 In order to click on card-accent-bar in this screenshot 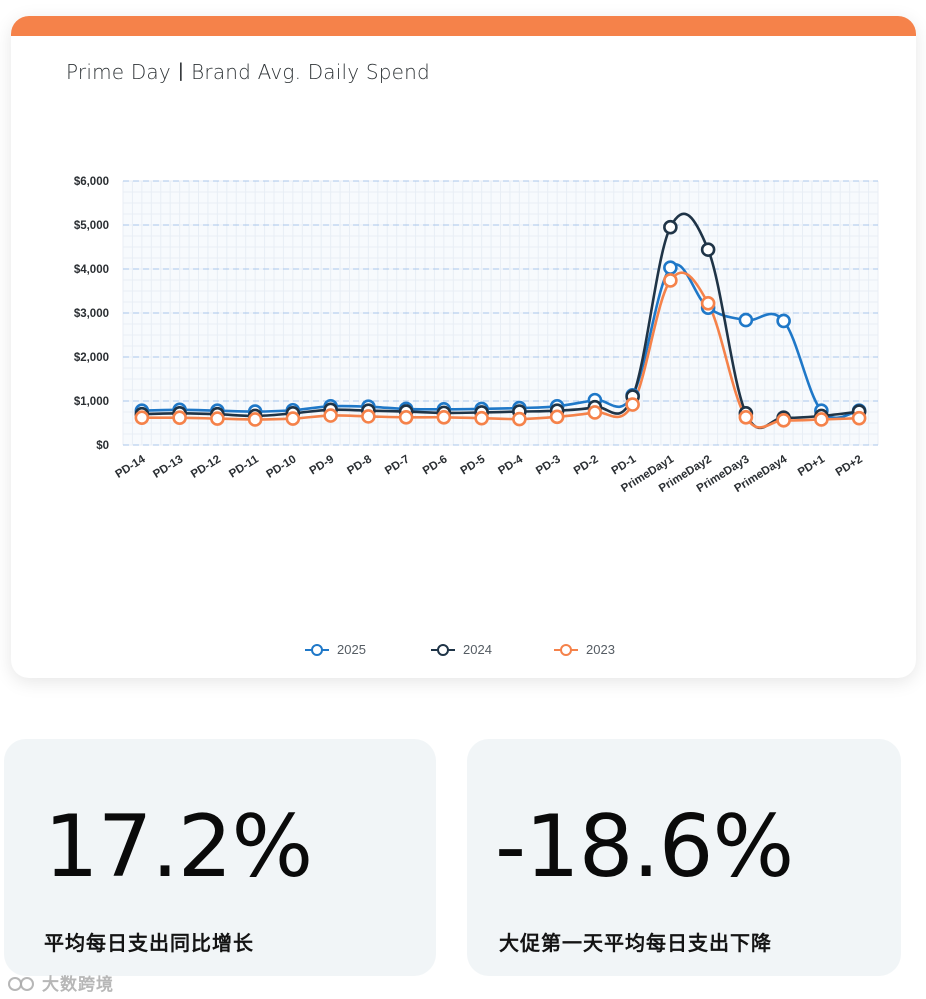, I will do `click(463, 26)`.